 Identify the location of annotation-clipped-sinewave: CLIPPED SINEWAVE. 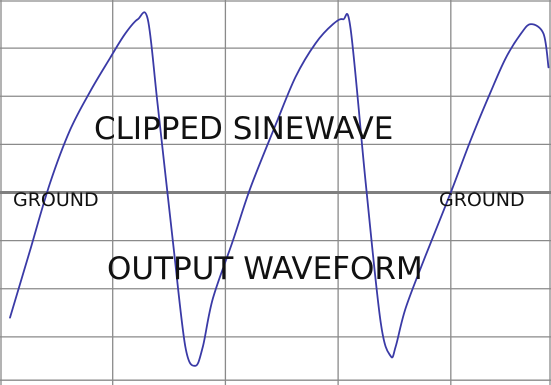
(243, 129).